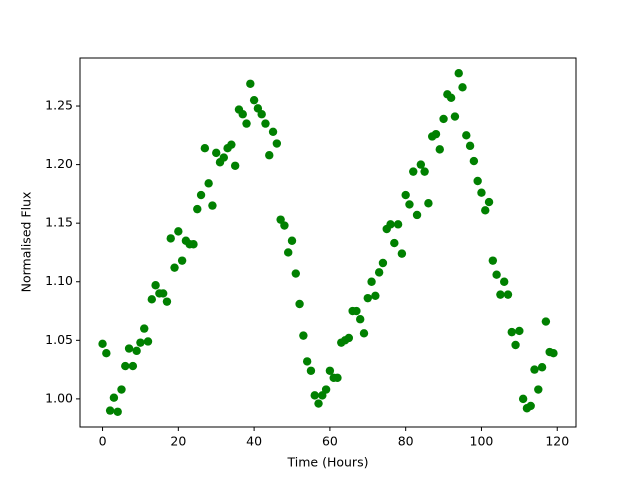  What do you see at coordinates (482, 441) in the screenshot?
I see `x-tick-label: 100` at bounding box center [482, 441].